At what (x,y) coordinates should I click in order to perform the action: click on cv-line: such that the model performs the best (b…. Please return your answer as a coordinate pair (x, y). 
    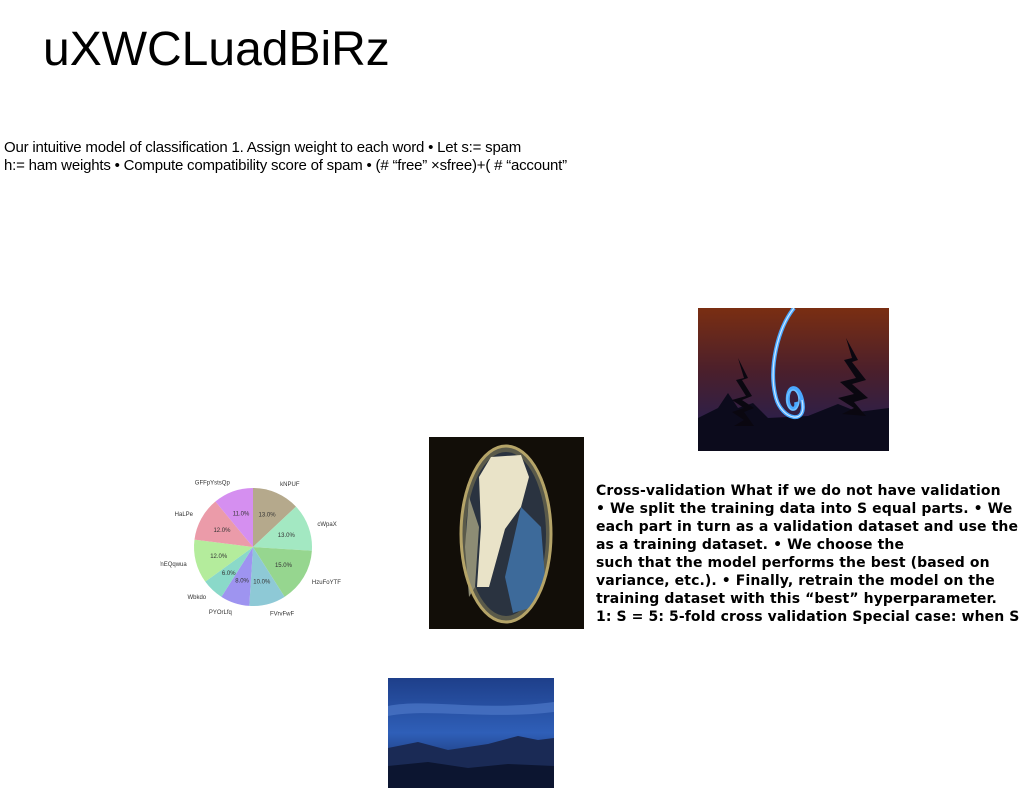
    Looking at the image, I should click on (793, 563).